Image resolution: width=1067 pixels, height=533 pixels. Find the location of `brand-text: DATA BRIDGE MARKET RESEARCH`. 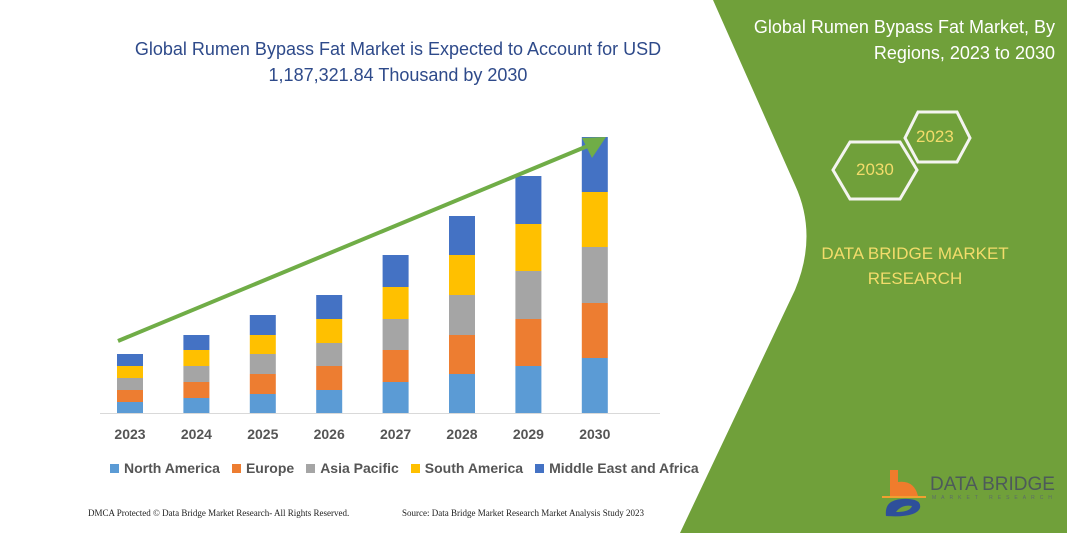

brand-text: DATA BRIDGE MARKET RESEARCH is located at coordinates (915, 266).